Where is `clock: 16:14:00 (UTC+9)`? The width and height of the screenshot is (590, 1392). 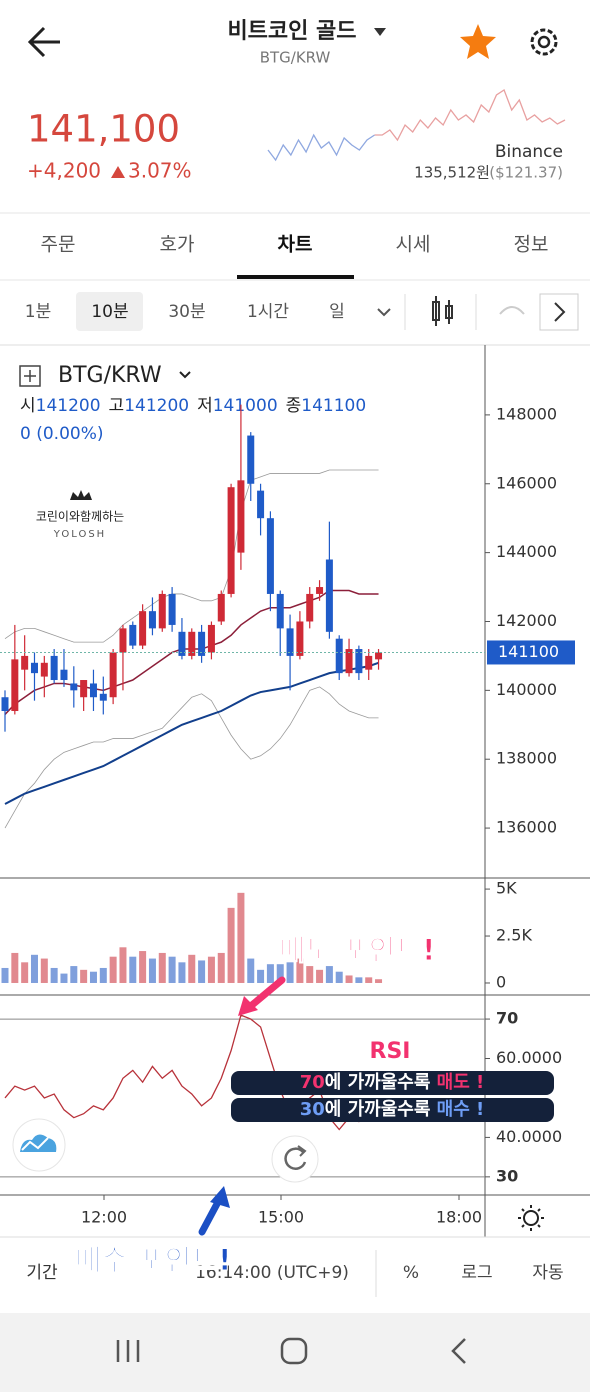 clock: 16:14:00 (UTC+9) is located at coordinates (272, 1273).